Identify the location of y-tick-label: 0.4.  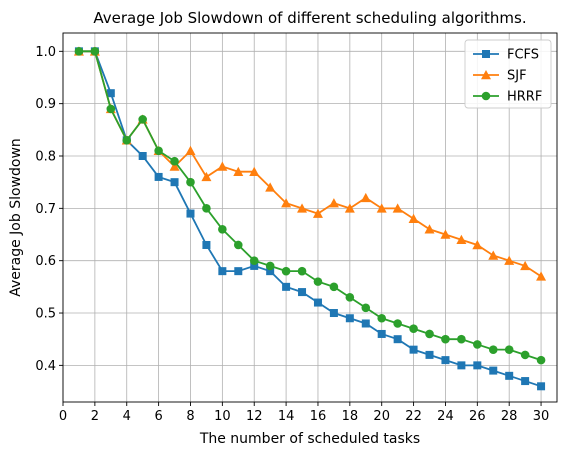
(45, 366).